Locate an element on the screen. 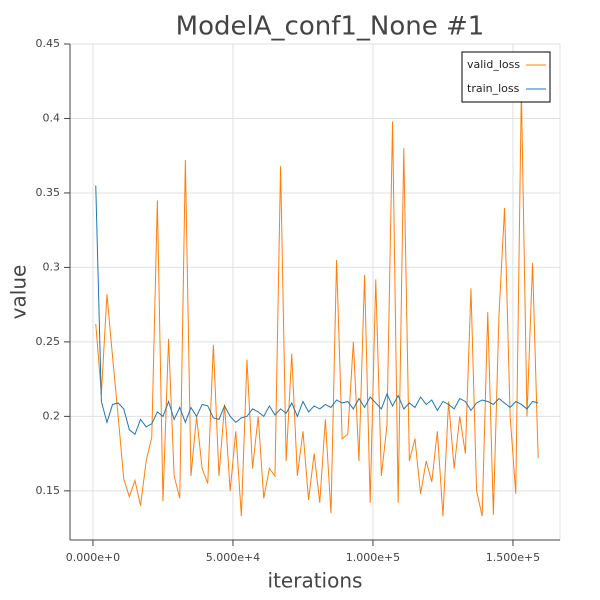 Image resolution: width=600 pixels, height=600 pixels. x-axis-label: iterations is located at coordinates (315, 581).